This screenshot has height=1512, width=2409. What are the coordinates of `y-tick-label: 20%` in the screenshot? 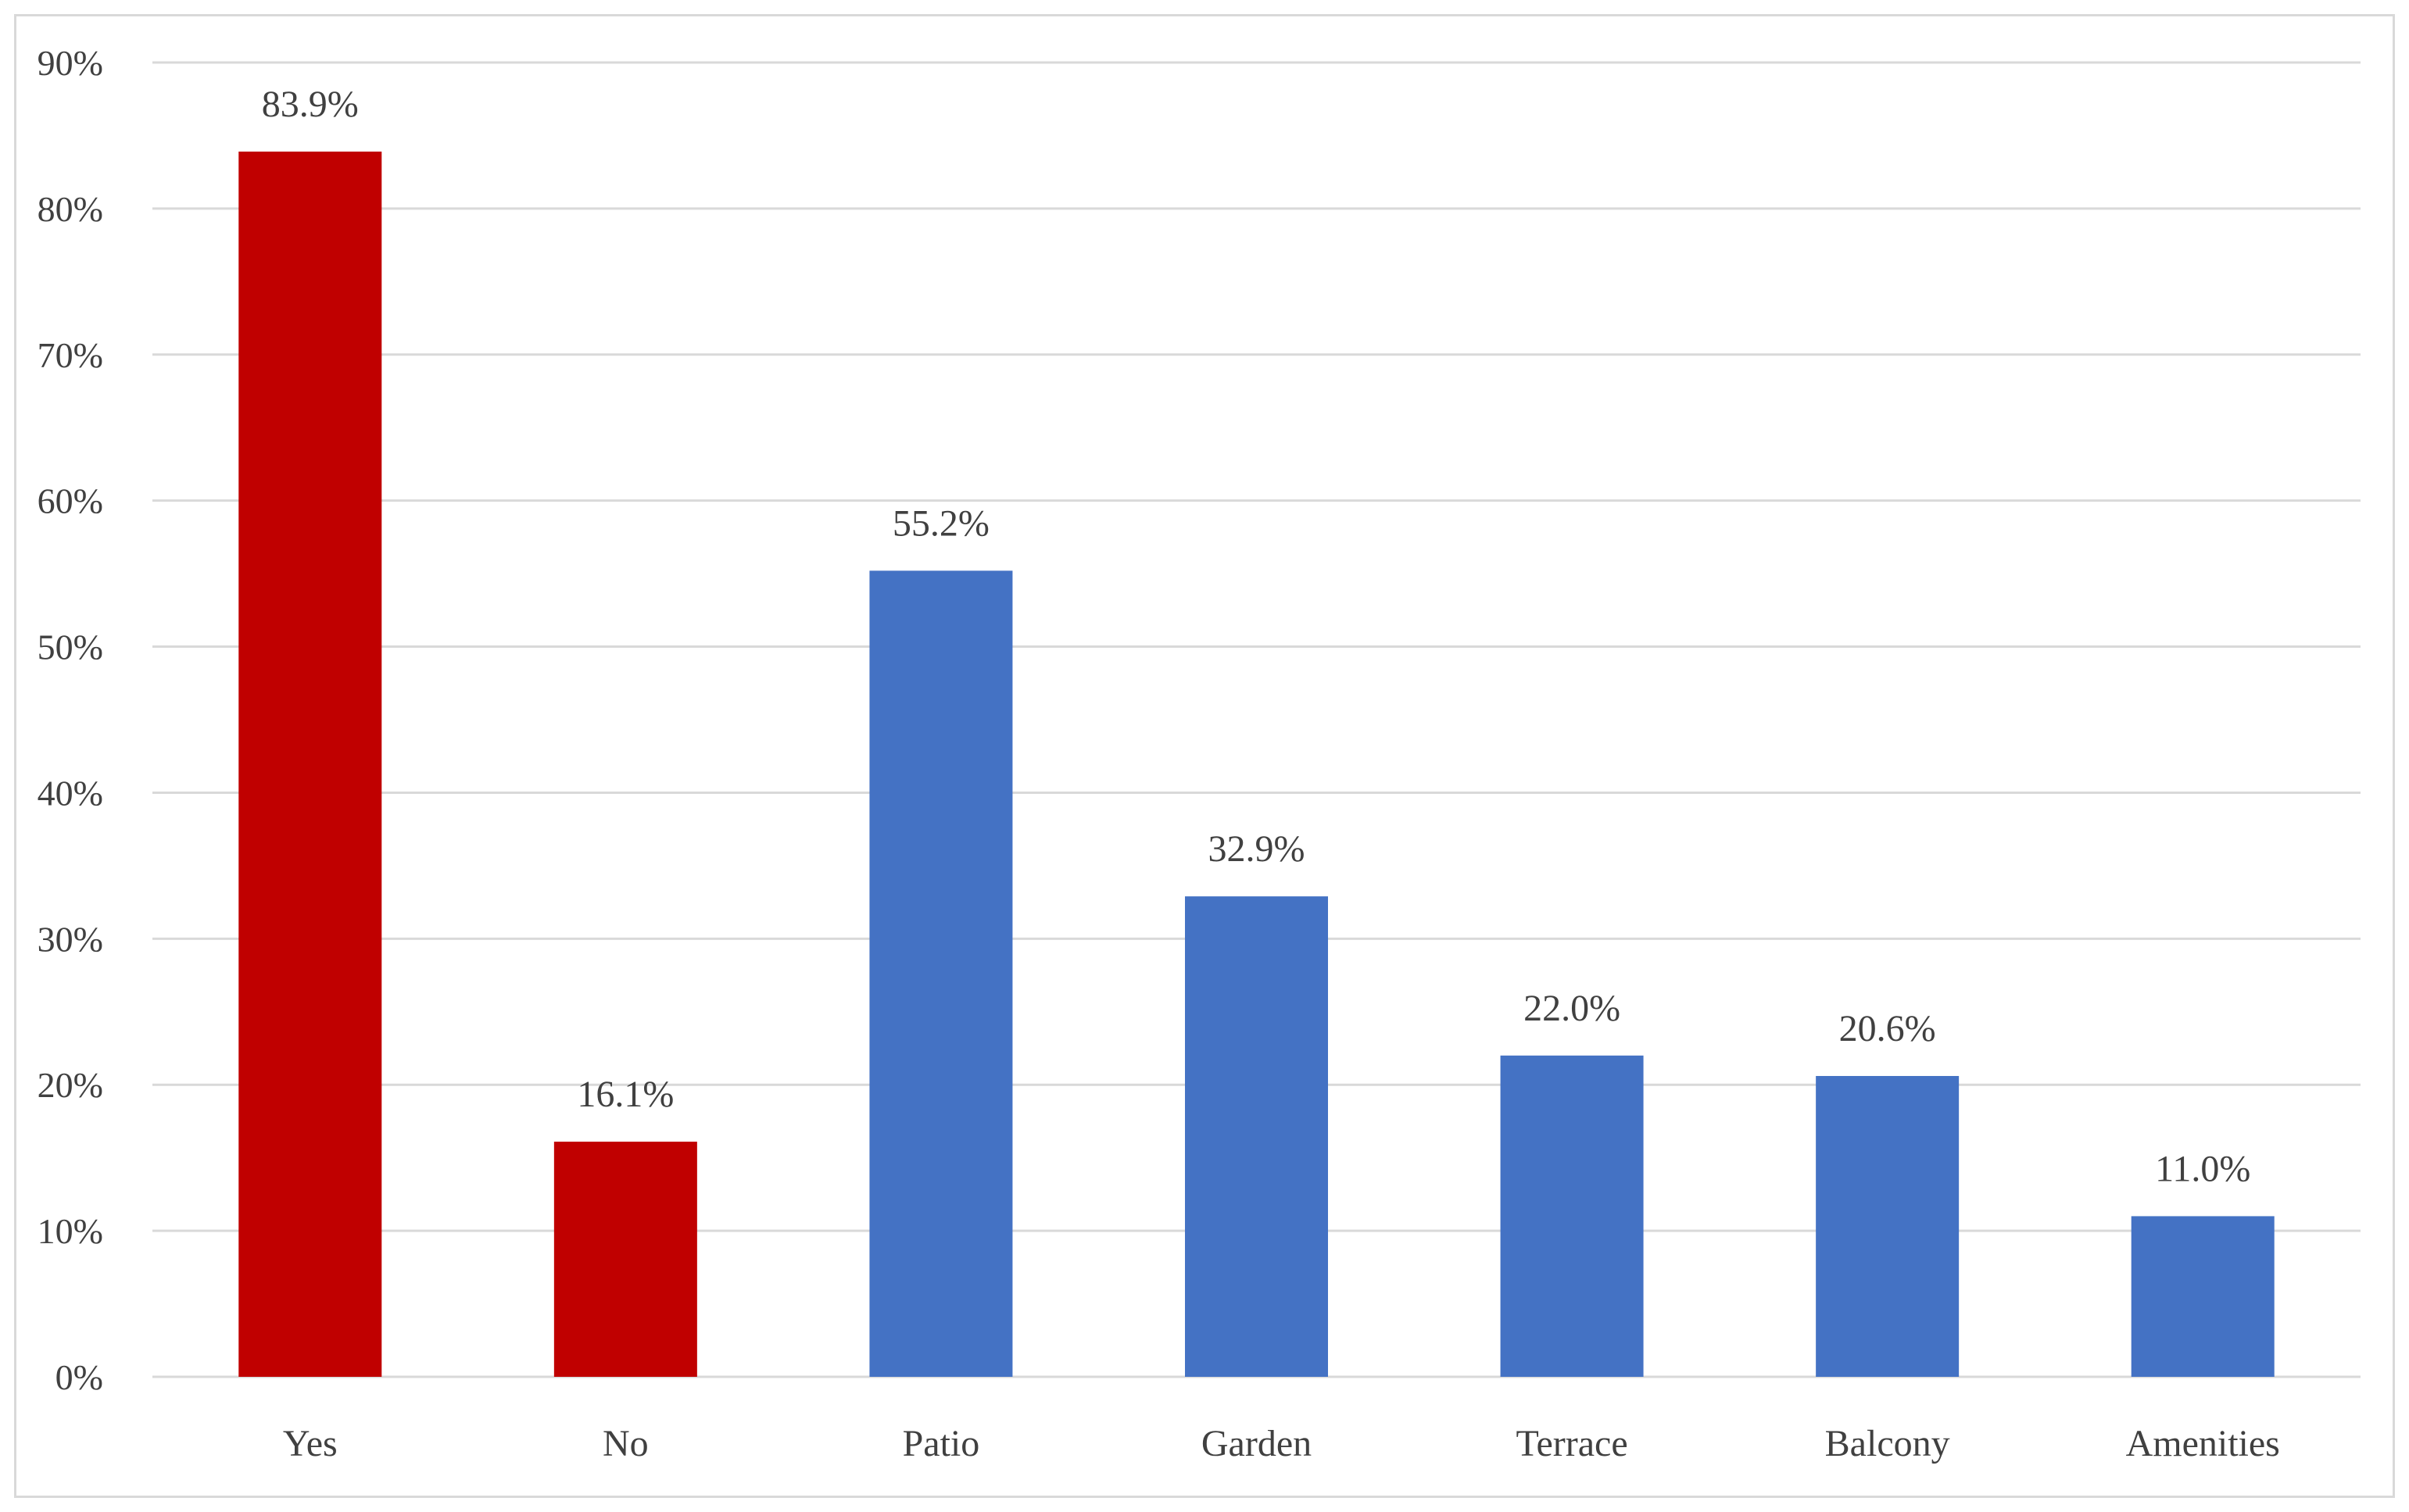 It's located at (70, 1085).